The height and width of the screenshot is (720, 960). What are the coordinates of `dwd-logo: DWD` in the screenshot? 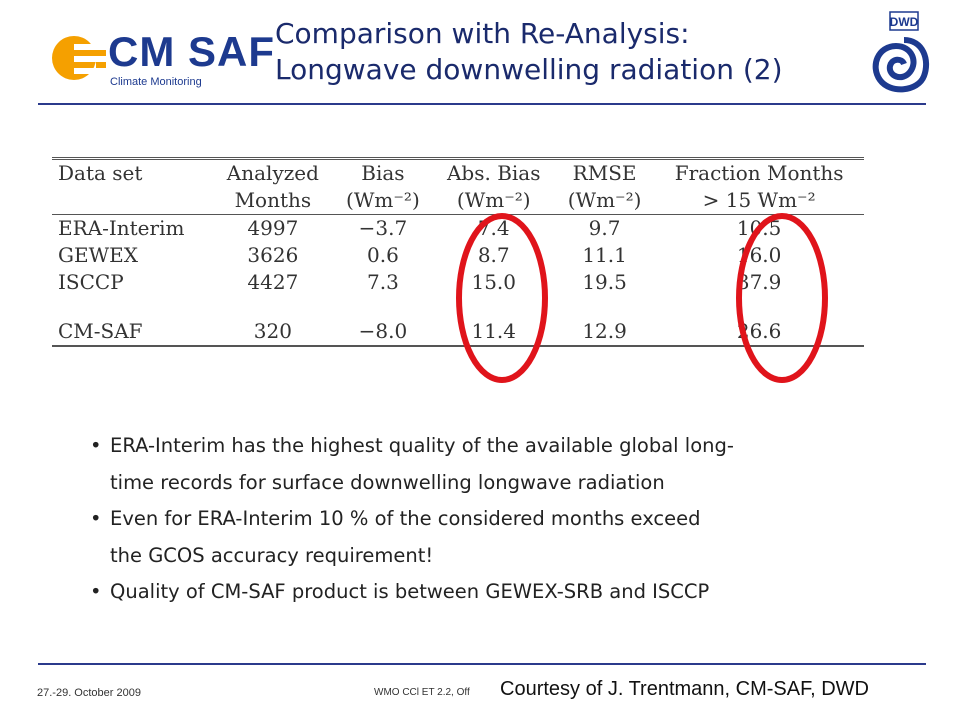 It's located at (903, 55).